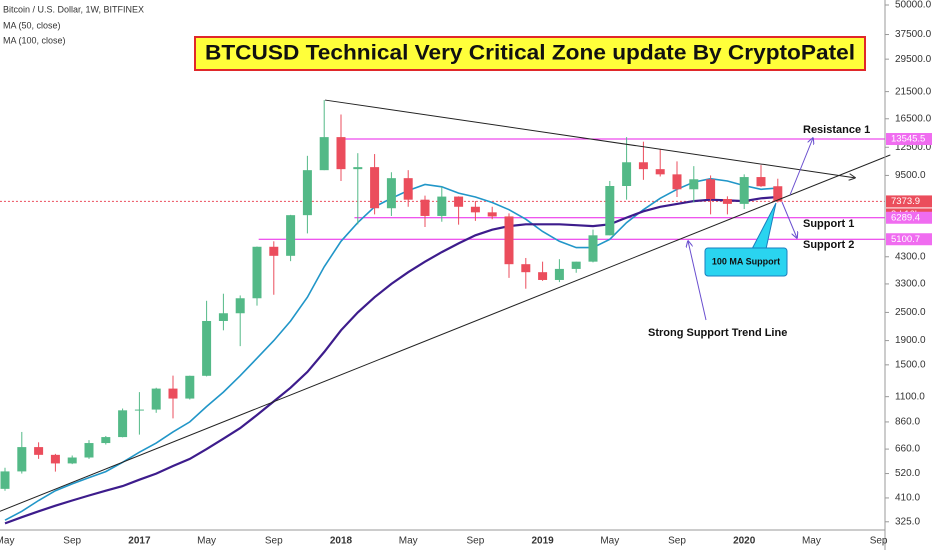 The height and width of the screenshot is (550, 932). I want to click on y-tick-label: 2500.0, so click(910, 312).